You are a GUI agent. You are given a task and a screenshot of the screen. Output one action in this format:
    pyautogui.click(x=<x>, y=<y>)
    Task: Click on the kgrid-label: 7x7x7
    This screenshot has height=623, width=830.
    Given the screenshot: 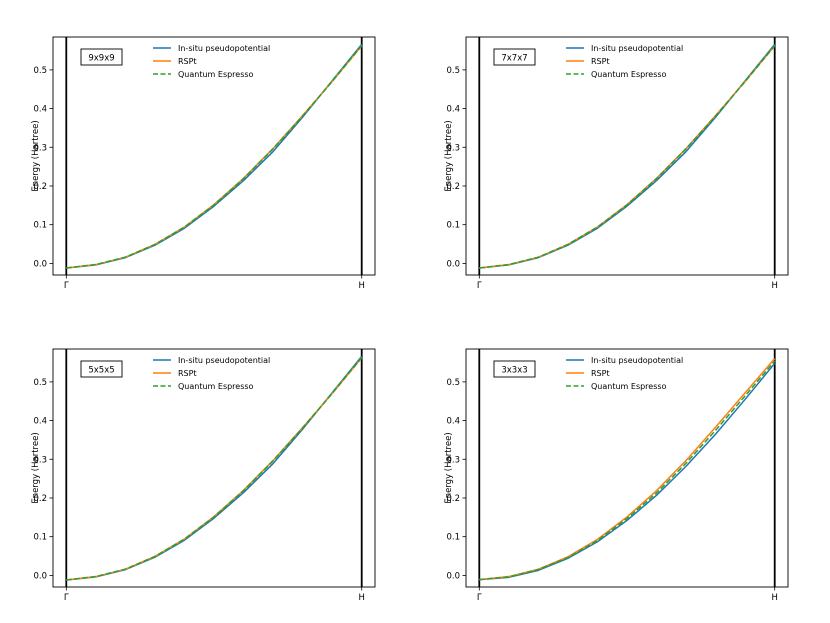 What is the action you would take?
    pyautogui.click(x=514, y=59)
    